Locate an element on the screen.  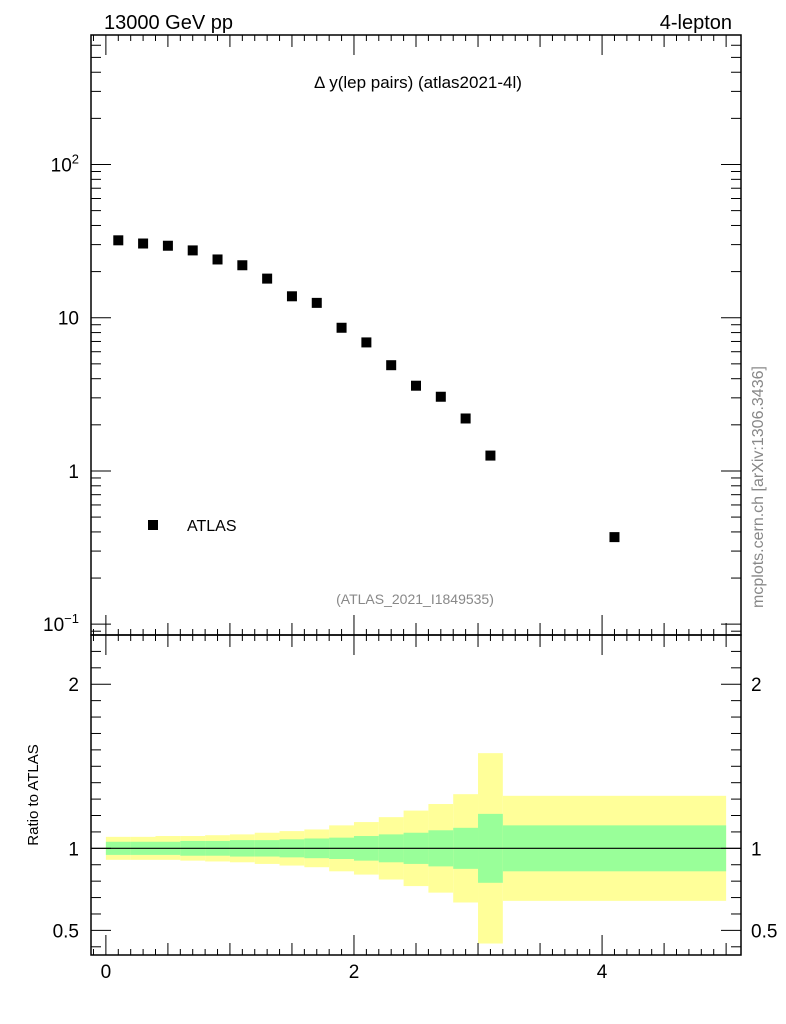
ratio-y-tick-label-right: 2 is located at coordinates (756, 685).